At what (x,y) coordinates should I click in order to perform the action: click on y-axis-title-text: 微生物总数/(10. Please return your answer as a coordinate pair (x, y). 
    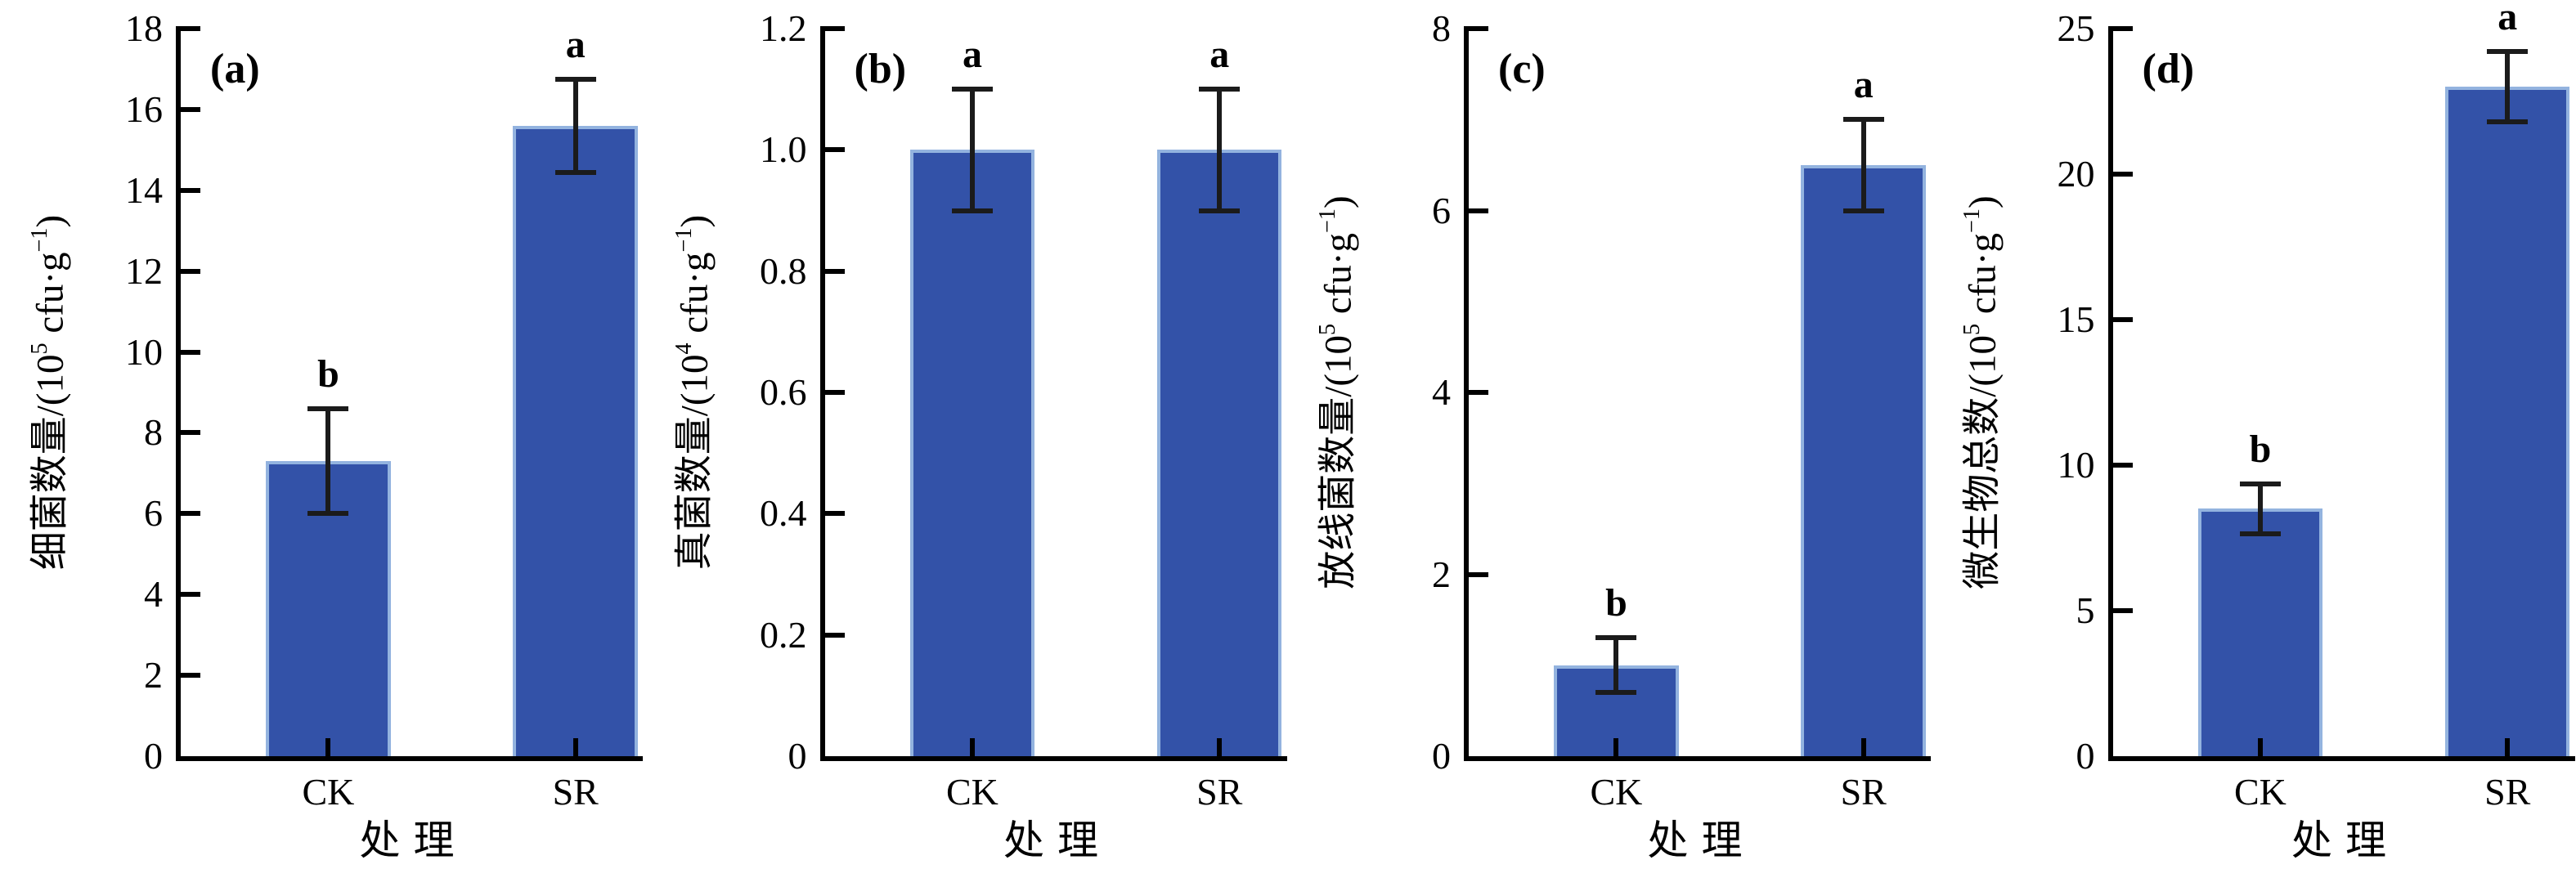
    Looking at the image, I should click on (1983, 461).